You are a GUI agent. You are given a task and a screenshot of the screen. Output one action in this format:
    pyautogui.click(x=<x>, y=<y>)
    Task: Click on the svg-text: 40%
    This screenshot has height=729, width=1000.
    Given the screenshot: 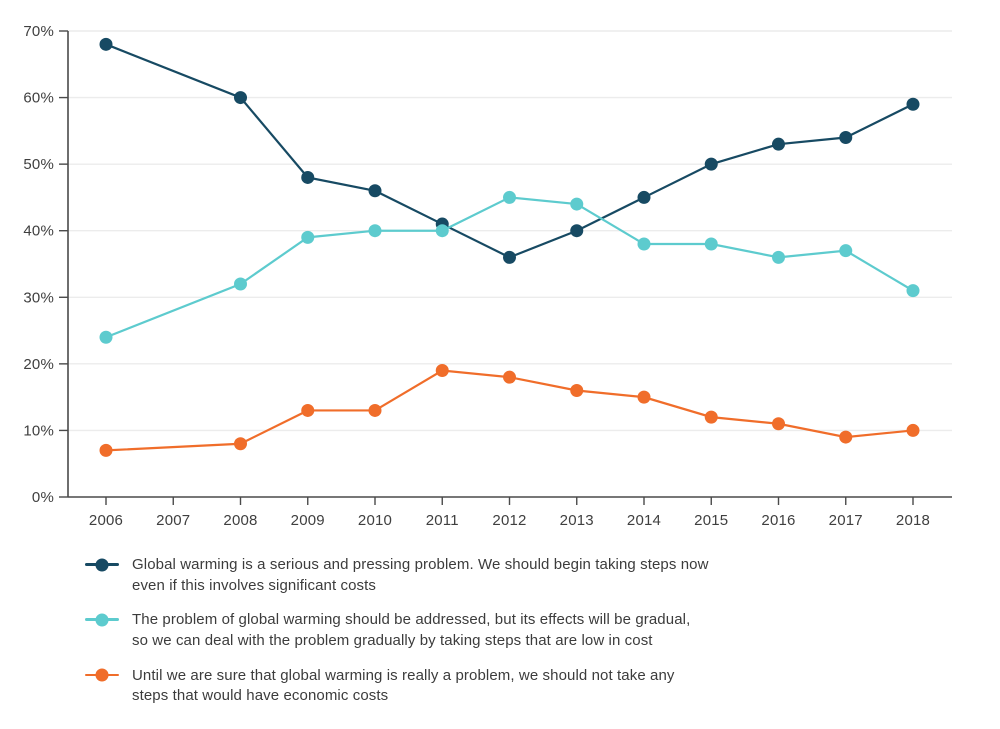 What is the action you would take?
    pyautogui.click(x=38, y=231)
    